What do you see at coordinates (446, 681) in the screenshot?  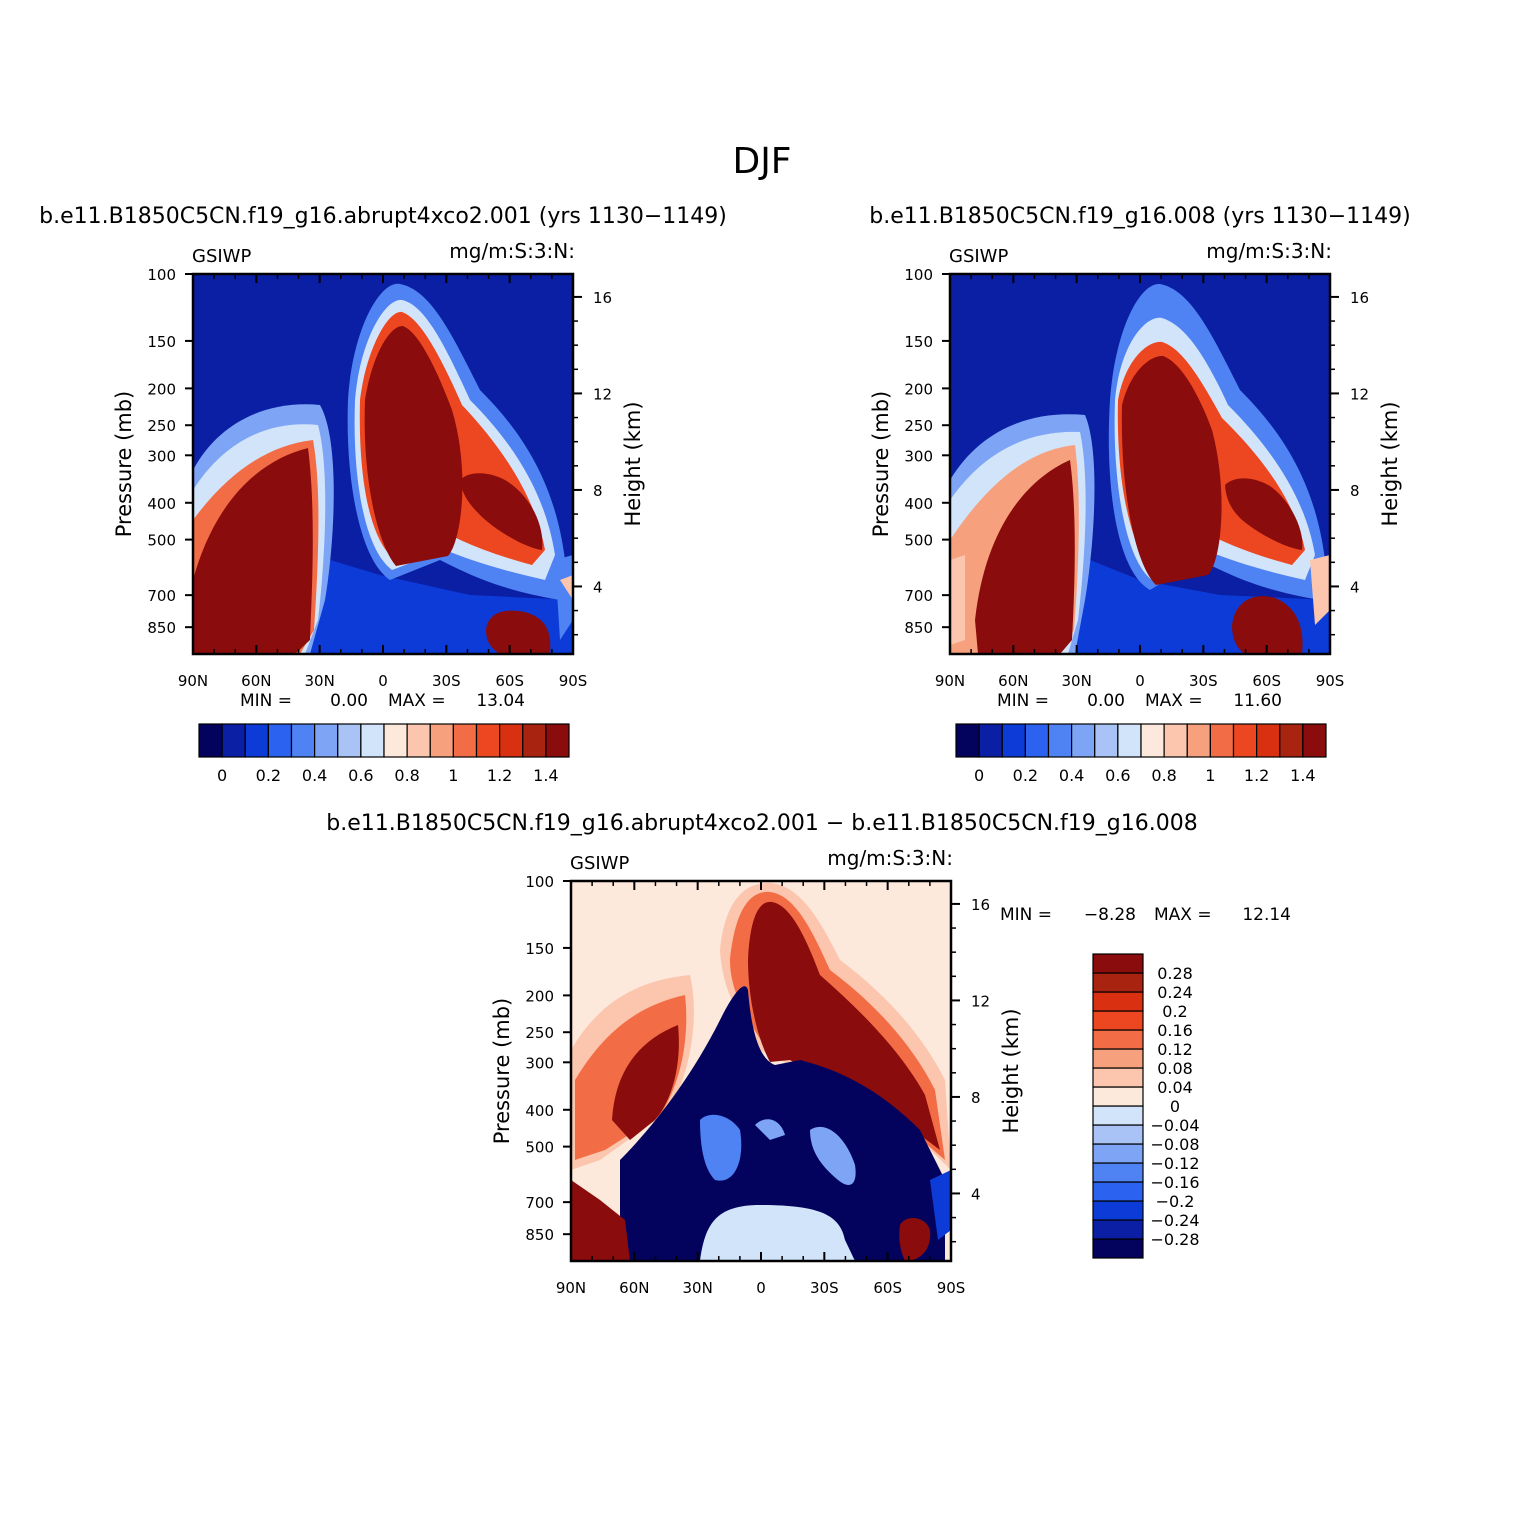 I see `x-tick-label: 30S` at bounding box center [446, 681].